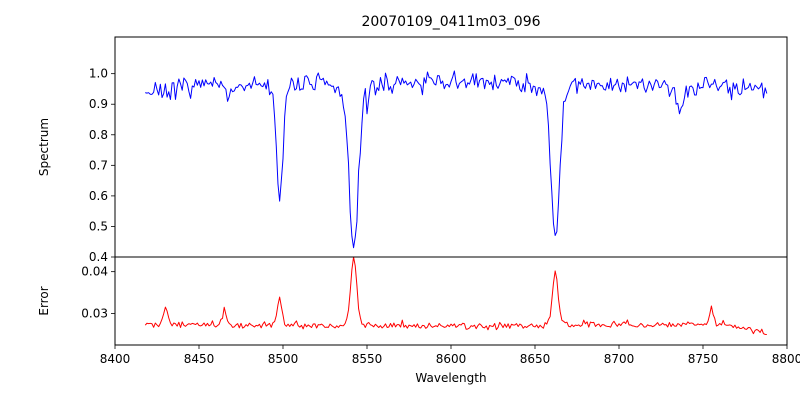  What do you see at coordinates (786, 359) in the screenshot?
I see `x-tick-label: 8800` at bounding box center [786, 359].